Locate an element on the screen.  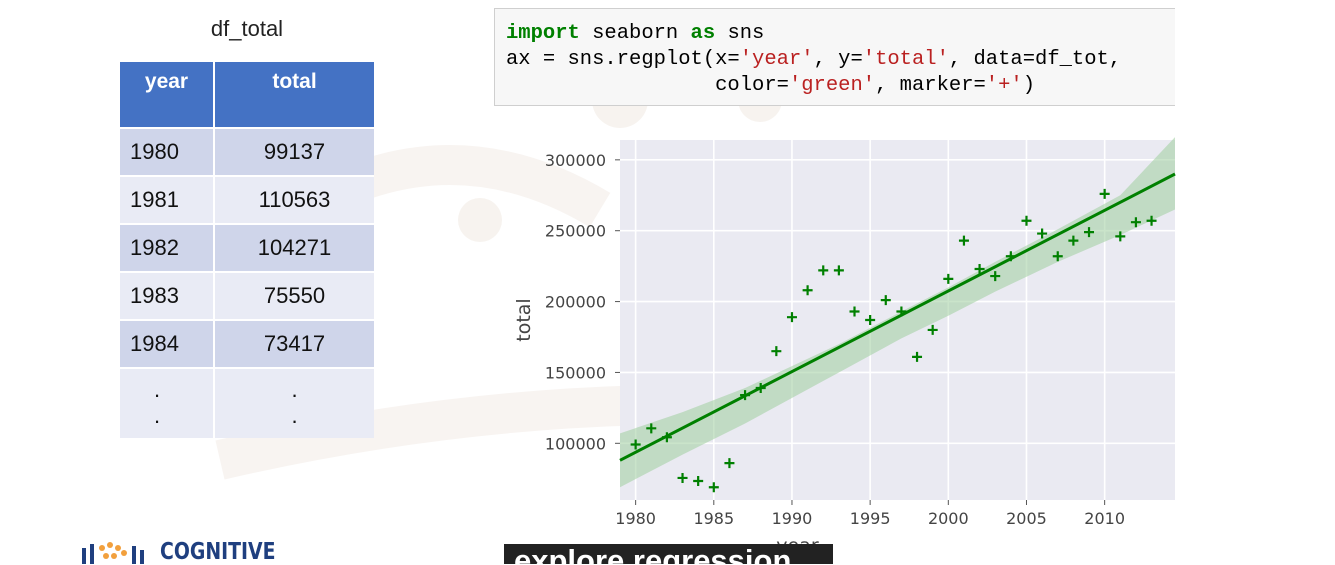
x-tick-label: 1995 is located at coordinates (870, 518).